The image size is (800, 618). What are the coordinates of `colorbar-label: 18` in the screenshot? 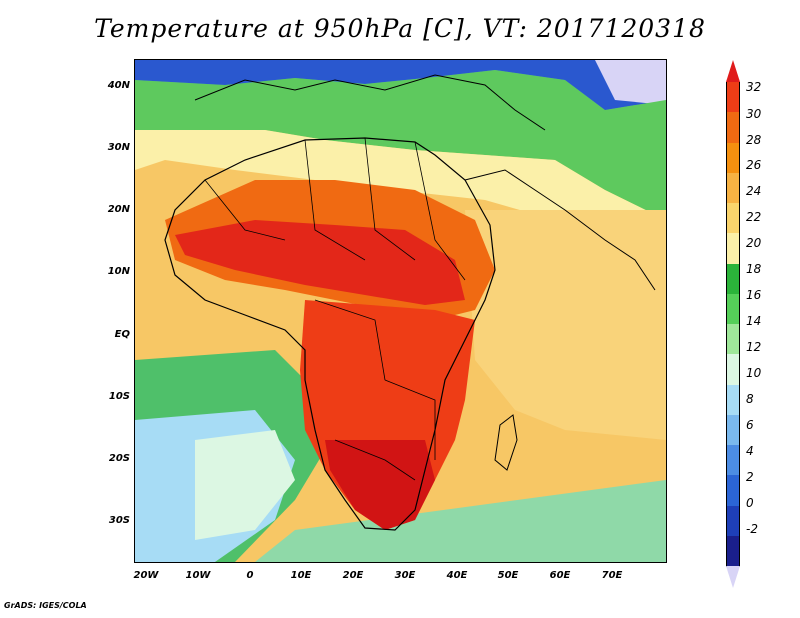 It's located at (754, 269).